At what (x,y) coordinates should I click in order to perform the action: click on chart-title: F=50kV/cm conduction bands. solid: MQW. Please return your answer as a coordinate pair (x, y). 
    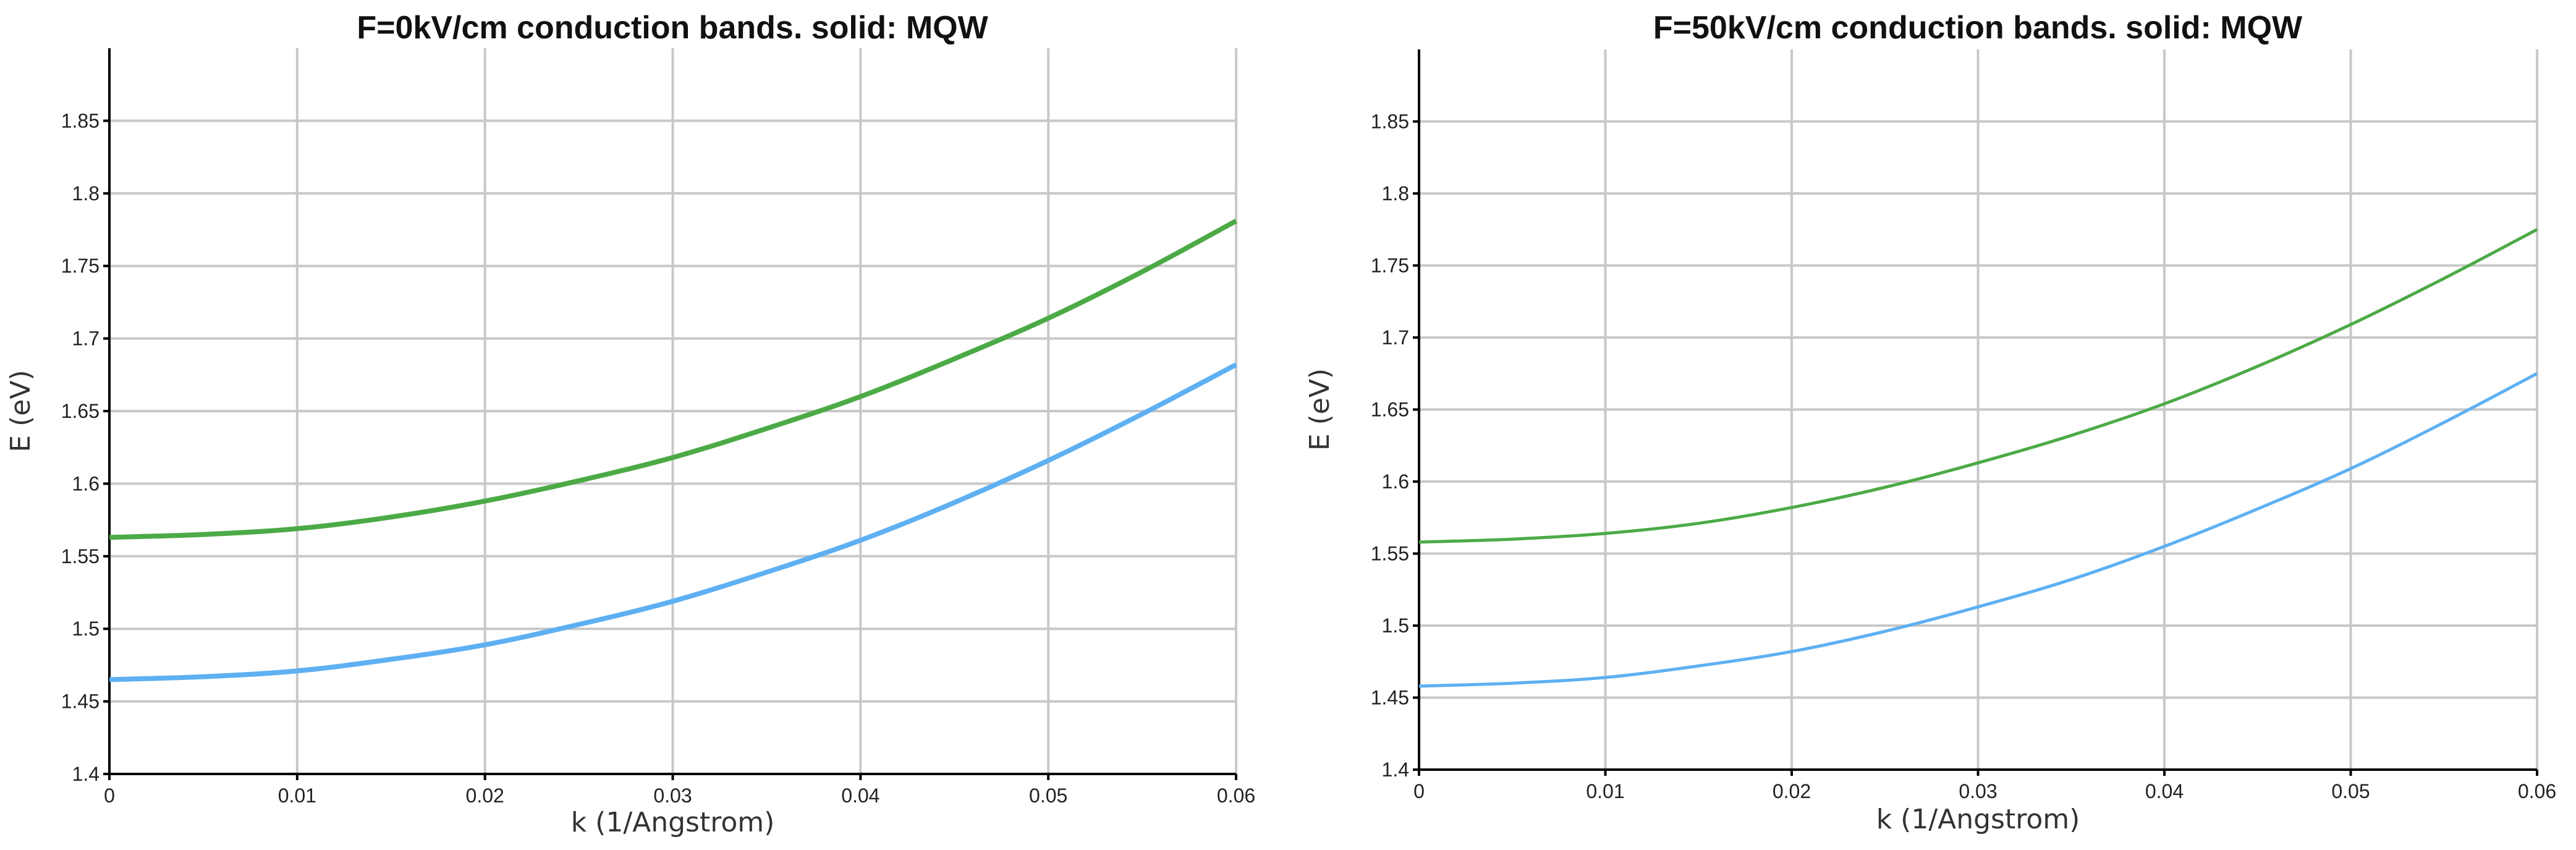
    Looking at the image, I should click on (1978, 28).